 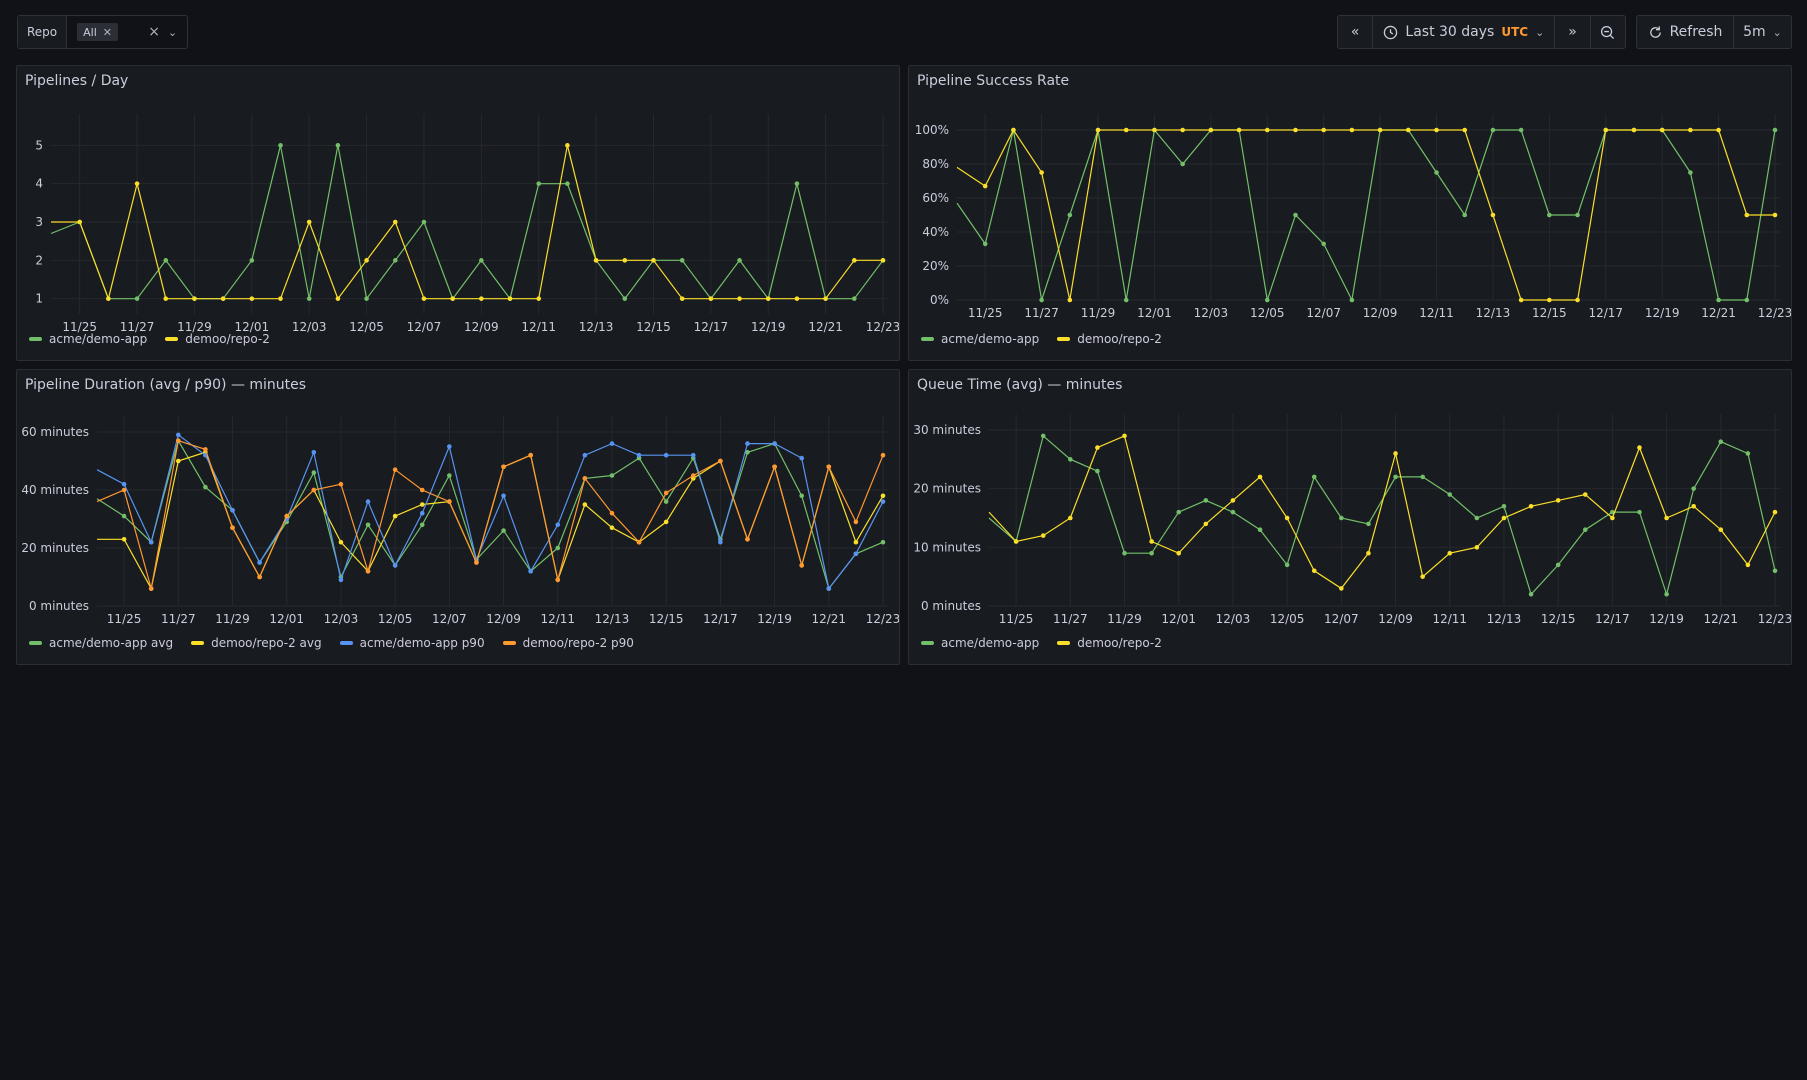 I want to click on chip-remove-icon: ✕, so click(x=107, y=32).